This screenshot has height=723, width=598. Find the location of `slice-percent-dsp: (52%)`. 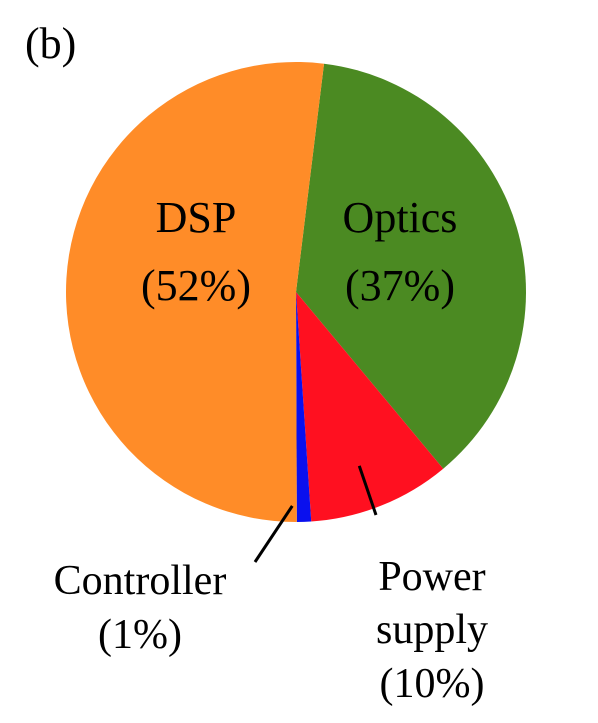

slice-percent-dsp: (52%) is located at coordinates (196, 285).